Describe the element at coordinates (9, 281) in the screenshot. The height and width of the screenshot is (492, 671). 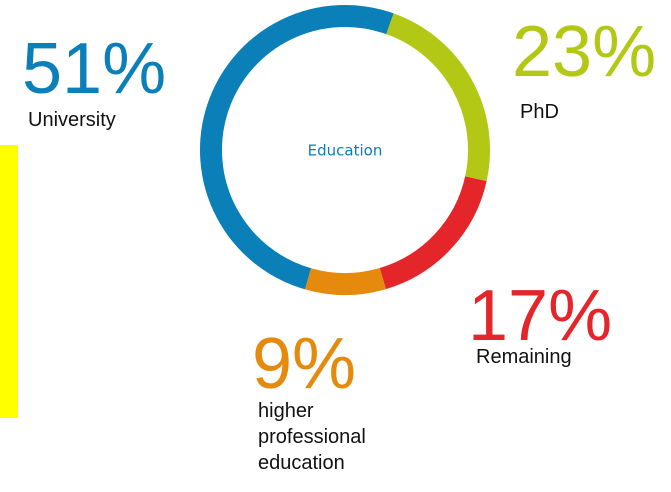
I see `decoration` at that location.